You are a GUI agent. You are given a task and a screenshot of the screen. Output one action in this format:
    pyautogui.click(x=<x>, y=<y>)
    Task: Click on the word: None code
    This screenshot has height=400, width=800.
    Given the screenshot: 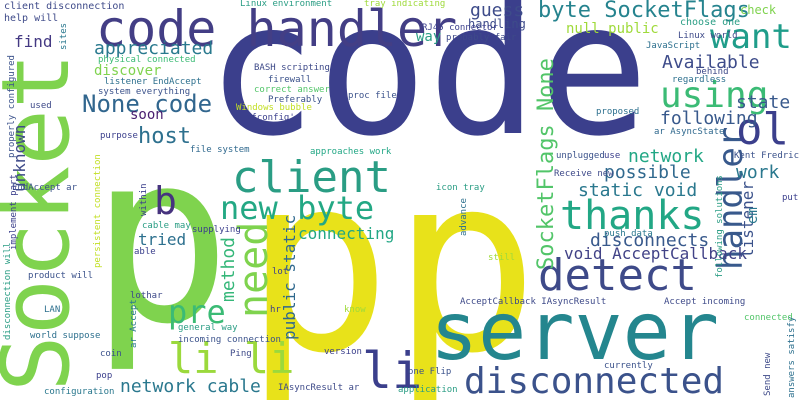 What is the action you would take?
    pyautogui.click(x=147, y=104)
    